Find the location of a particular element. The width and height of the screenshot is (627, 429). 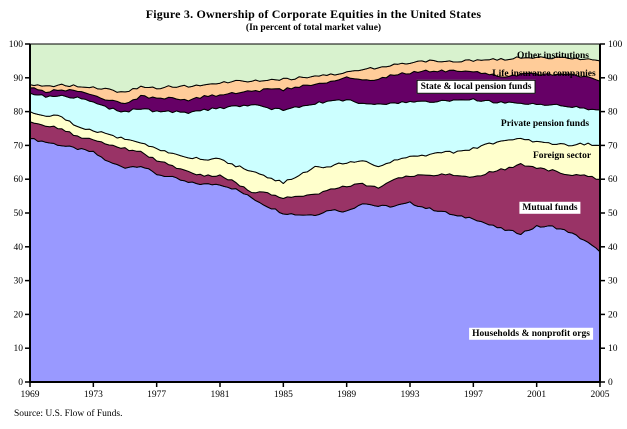

source-note: Source: U.S. Flow of Funds. is located at coordinates (68, 414).